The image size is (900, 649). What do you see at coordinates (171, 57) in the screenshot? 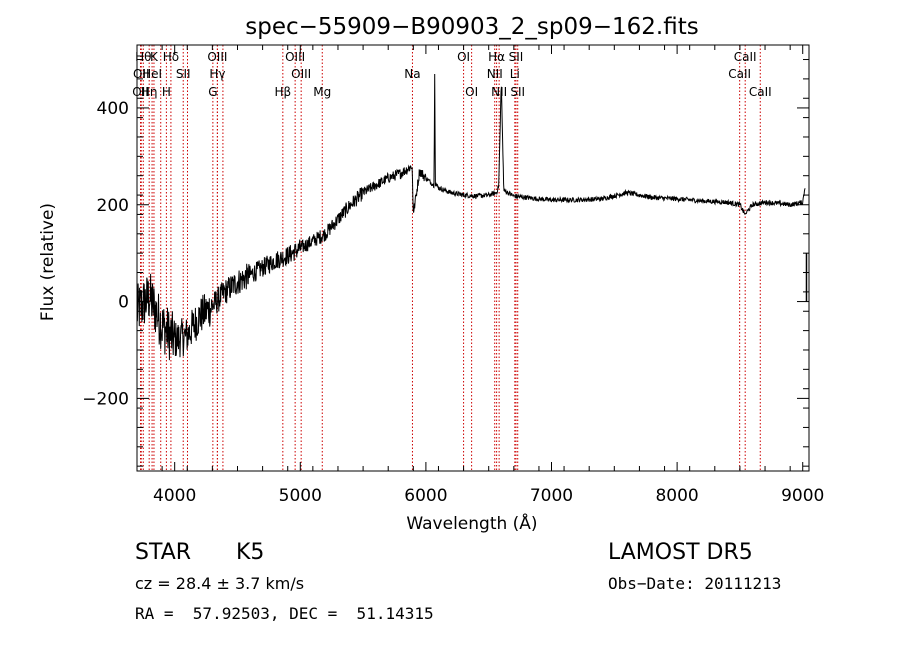
I see `line-label: Hδ` at bounding box center [171, 57].